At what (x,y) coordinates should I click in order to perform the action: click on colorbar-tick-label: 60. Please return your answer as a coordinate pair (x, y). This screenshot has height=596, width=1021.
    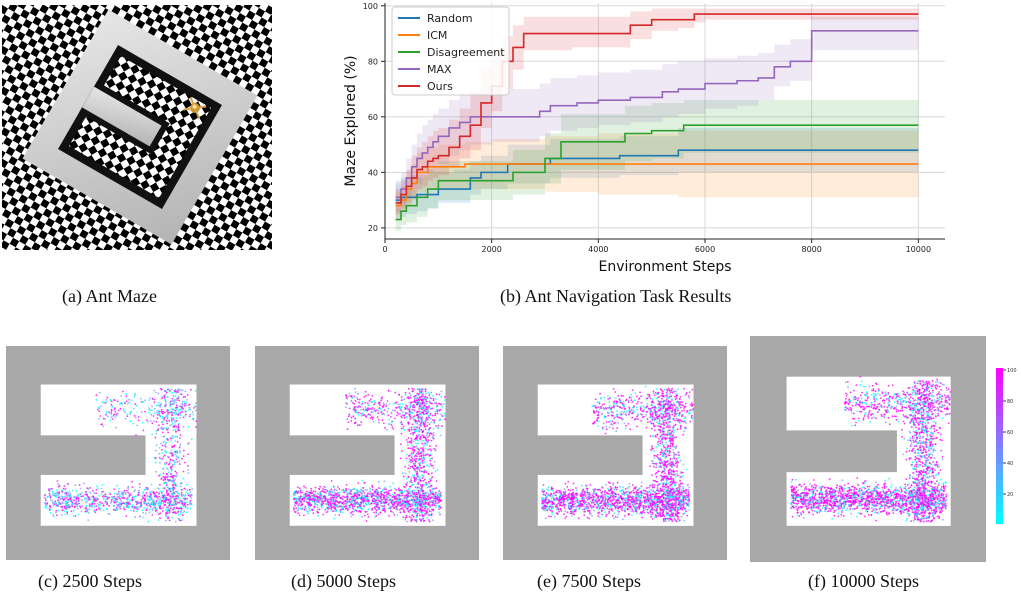
    Looking at the image, I should click on (1010, 433).